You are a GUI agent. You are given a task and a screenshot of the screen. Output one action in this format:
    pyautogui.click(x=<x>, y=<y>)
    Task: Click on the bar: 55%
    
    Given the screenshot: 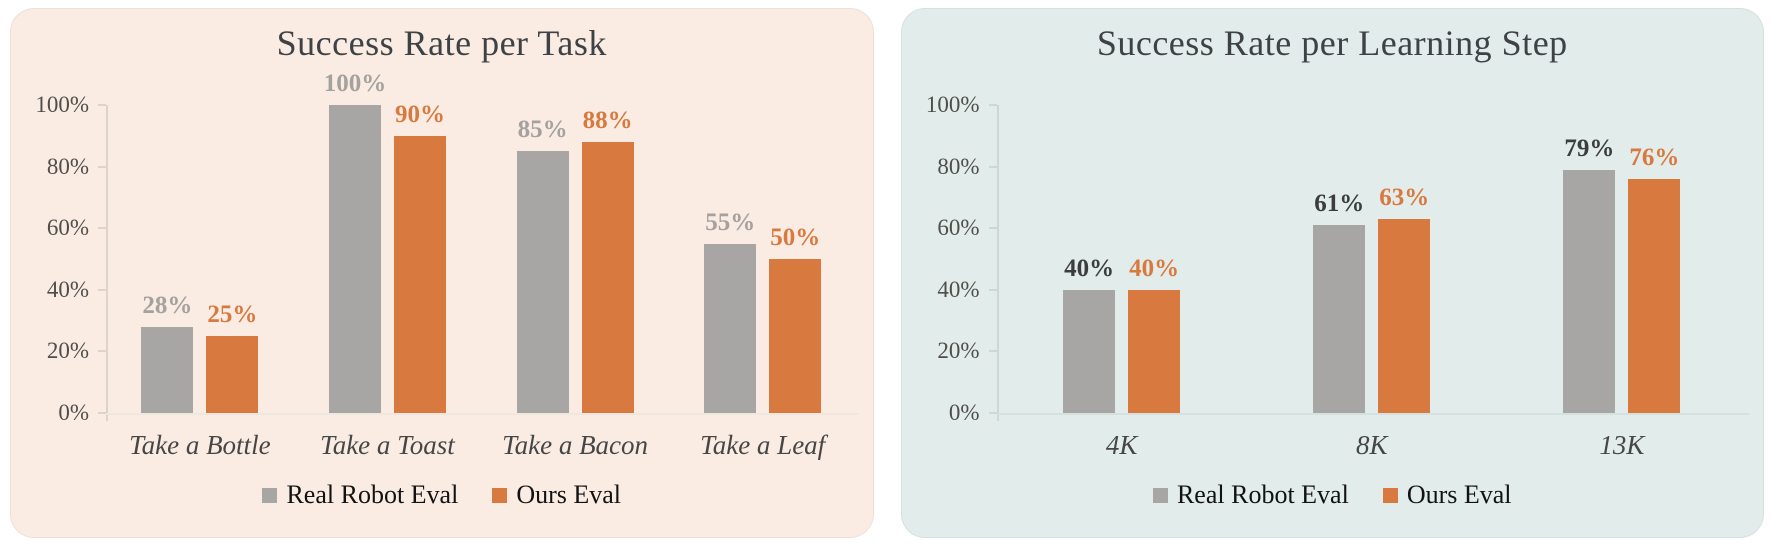 What is the action you would take?
    pyautogui.click(x=730, y=311)
    